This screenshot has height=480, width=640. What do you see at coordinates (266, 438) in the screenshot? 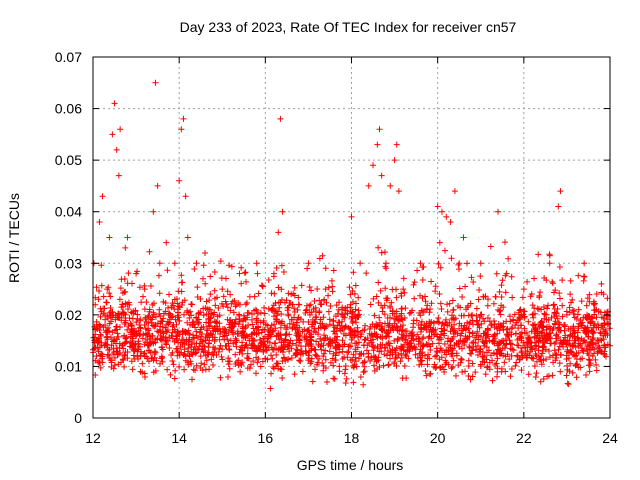
I see `x-tick-label: 16` at bounding box center [266, 438].